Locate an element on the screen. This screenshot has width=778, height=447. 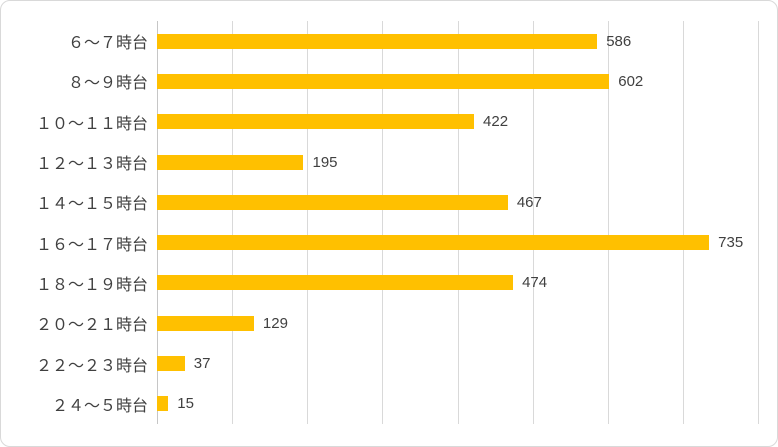
chart-row: １８～１９時台 474 is located at coordinates (379, 283).